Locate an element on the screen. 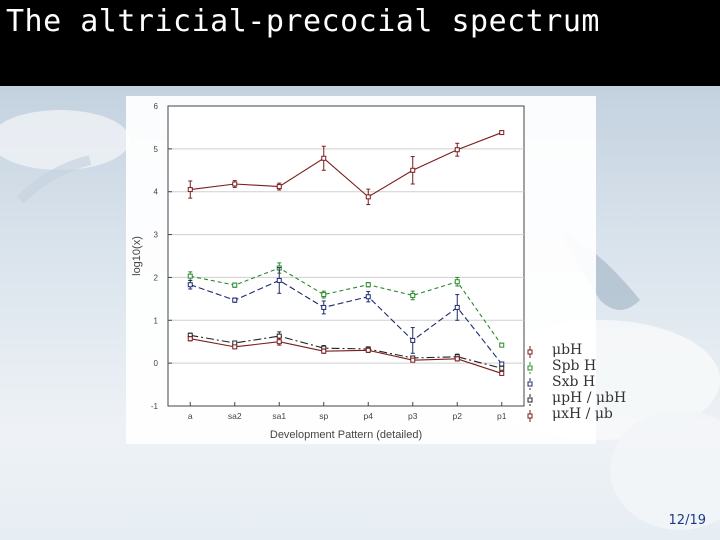 The height and width of the screenshot is (540, 720). y-tick-label: -1 is located at coordinates (155, 406).